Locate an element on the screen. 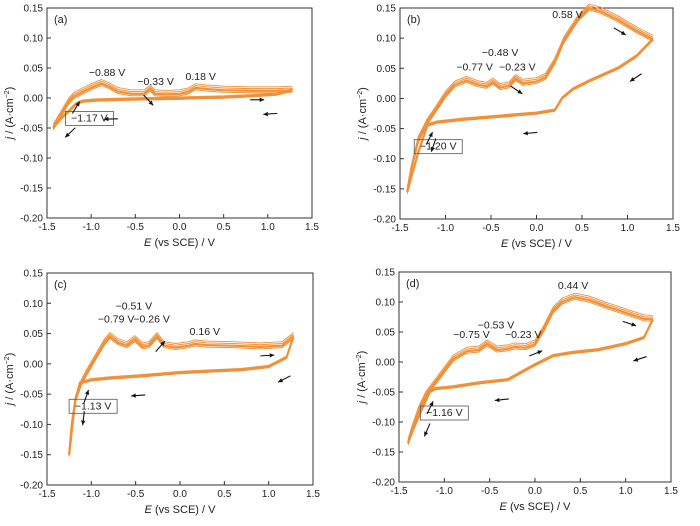 The image size is (700, 526). peak-potential-label: −0.51 V is located at coordinates (134, 306).